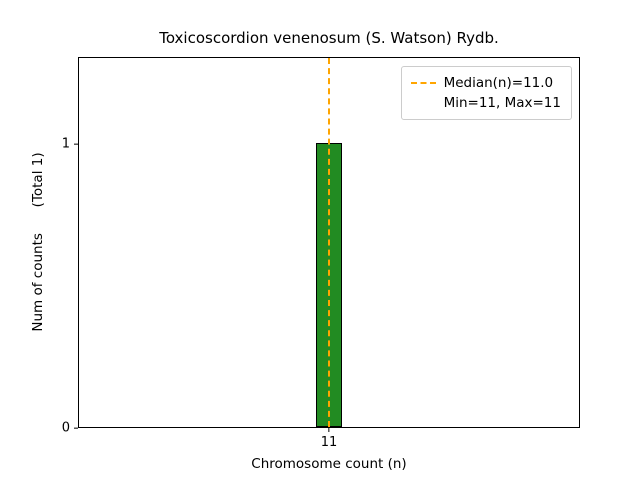  I want to click on legend-entry: Median(n)=11.0, so click(485, 83).